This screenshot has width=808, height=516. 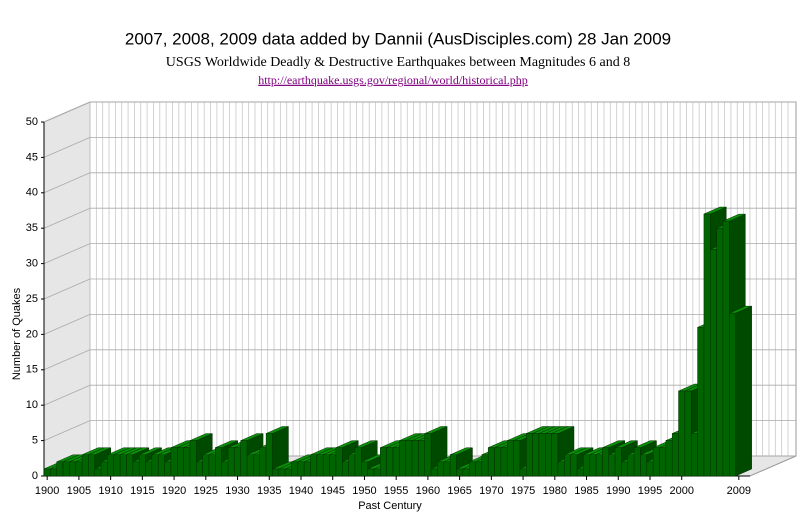 What do you see at coordinates (459, 491) in the screenshot?
I see `x-tick-label: 1965` at bounding box center [459, 491].